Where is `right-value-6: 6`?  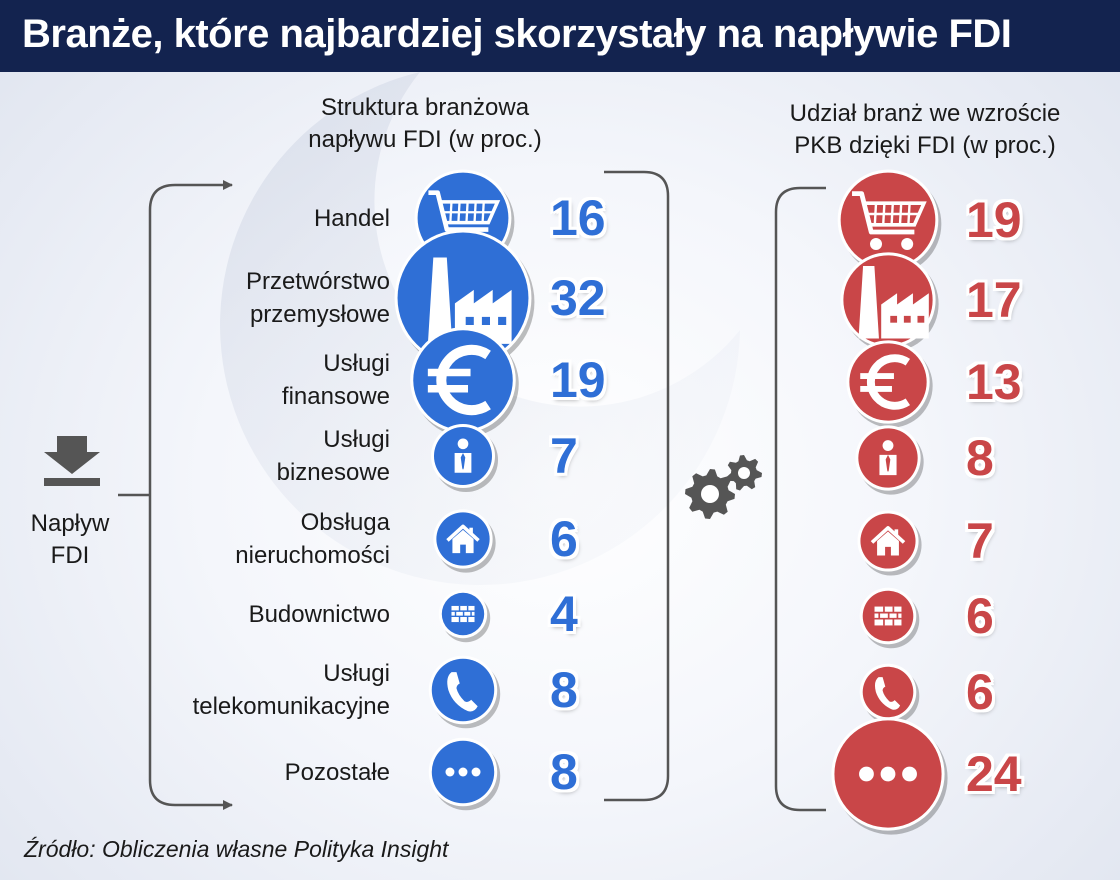 right-value-6: 6 is located at coordinates (980, 692).